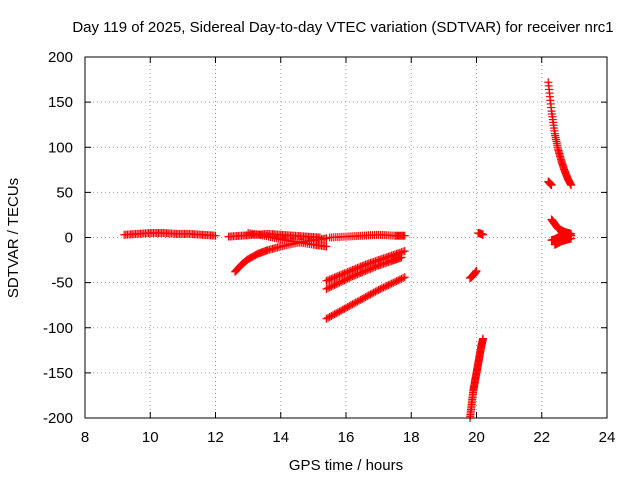 Image resolution: width=640 pixels, height=480 pixels. What do you see at coordinates (541, 437) in the screenshot?
I see `x-tick-label: 22` at bounding box center [541, 437].